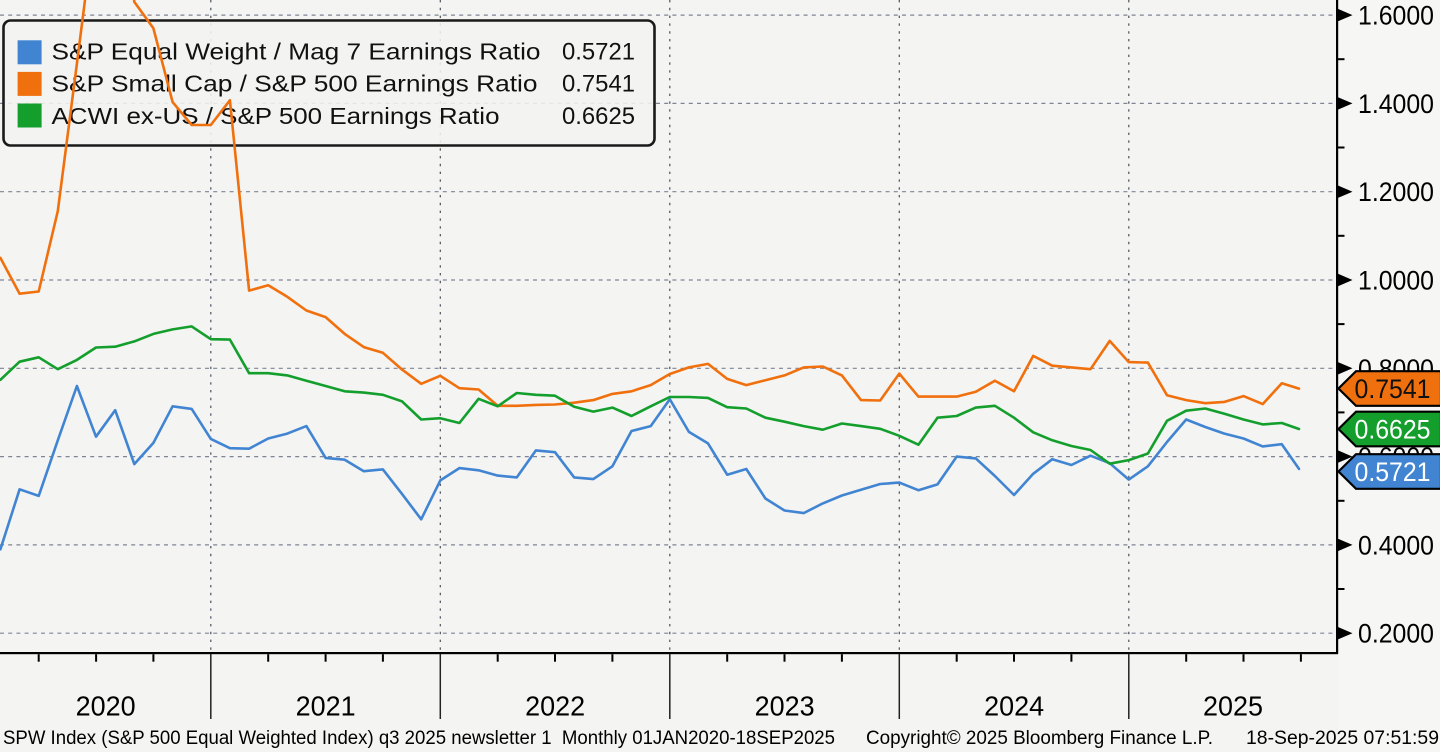 This screenshot has width=1440, height=752. What do you see at coordinates (1014, 706) in the screenshot?
I see `svg-text: 2024` at bounding box center [1014, 706].